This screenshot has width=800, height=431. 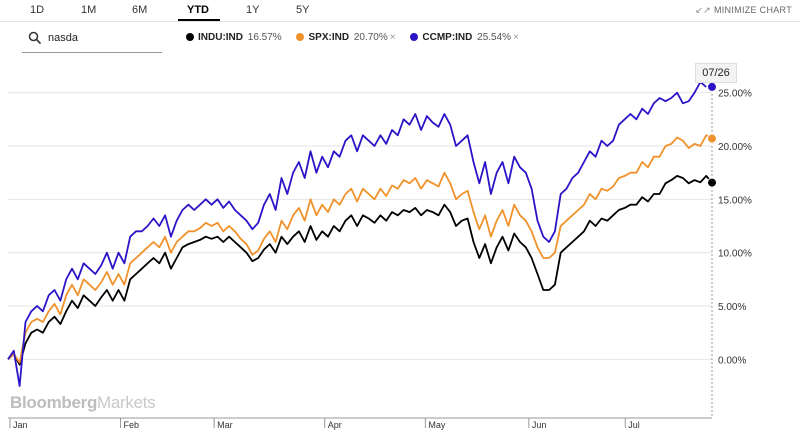 I want to click on x-tick-label: Feb, so click(x=132, y=425).